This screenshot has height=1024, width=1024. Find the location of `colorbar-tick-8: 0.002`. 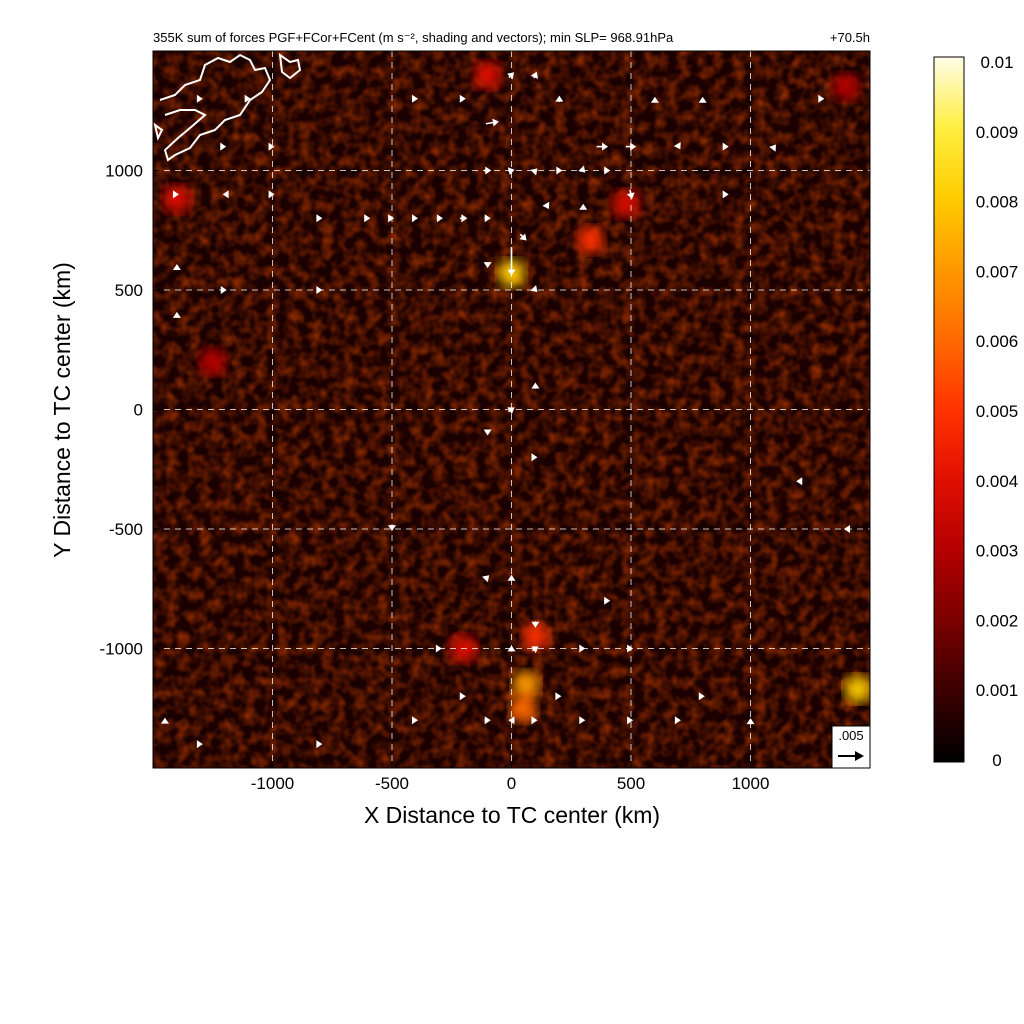

colorbar-tick-8: 0.002 is located at coordinates (997, 620).